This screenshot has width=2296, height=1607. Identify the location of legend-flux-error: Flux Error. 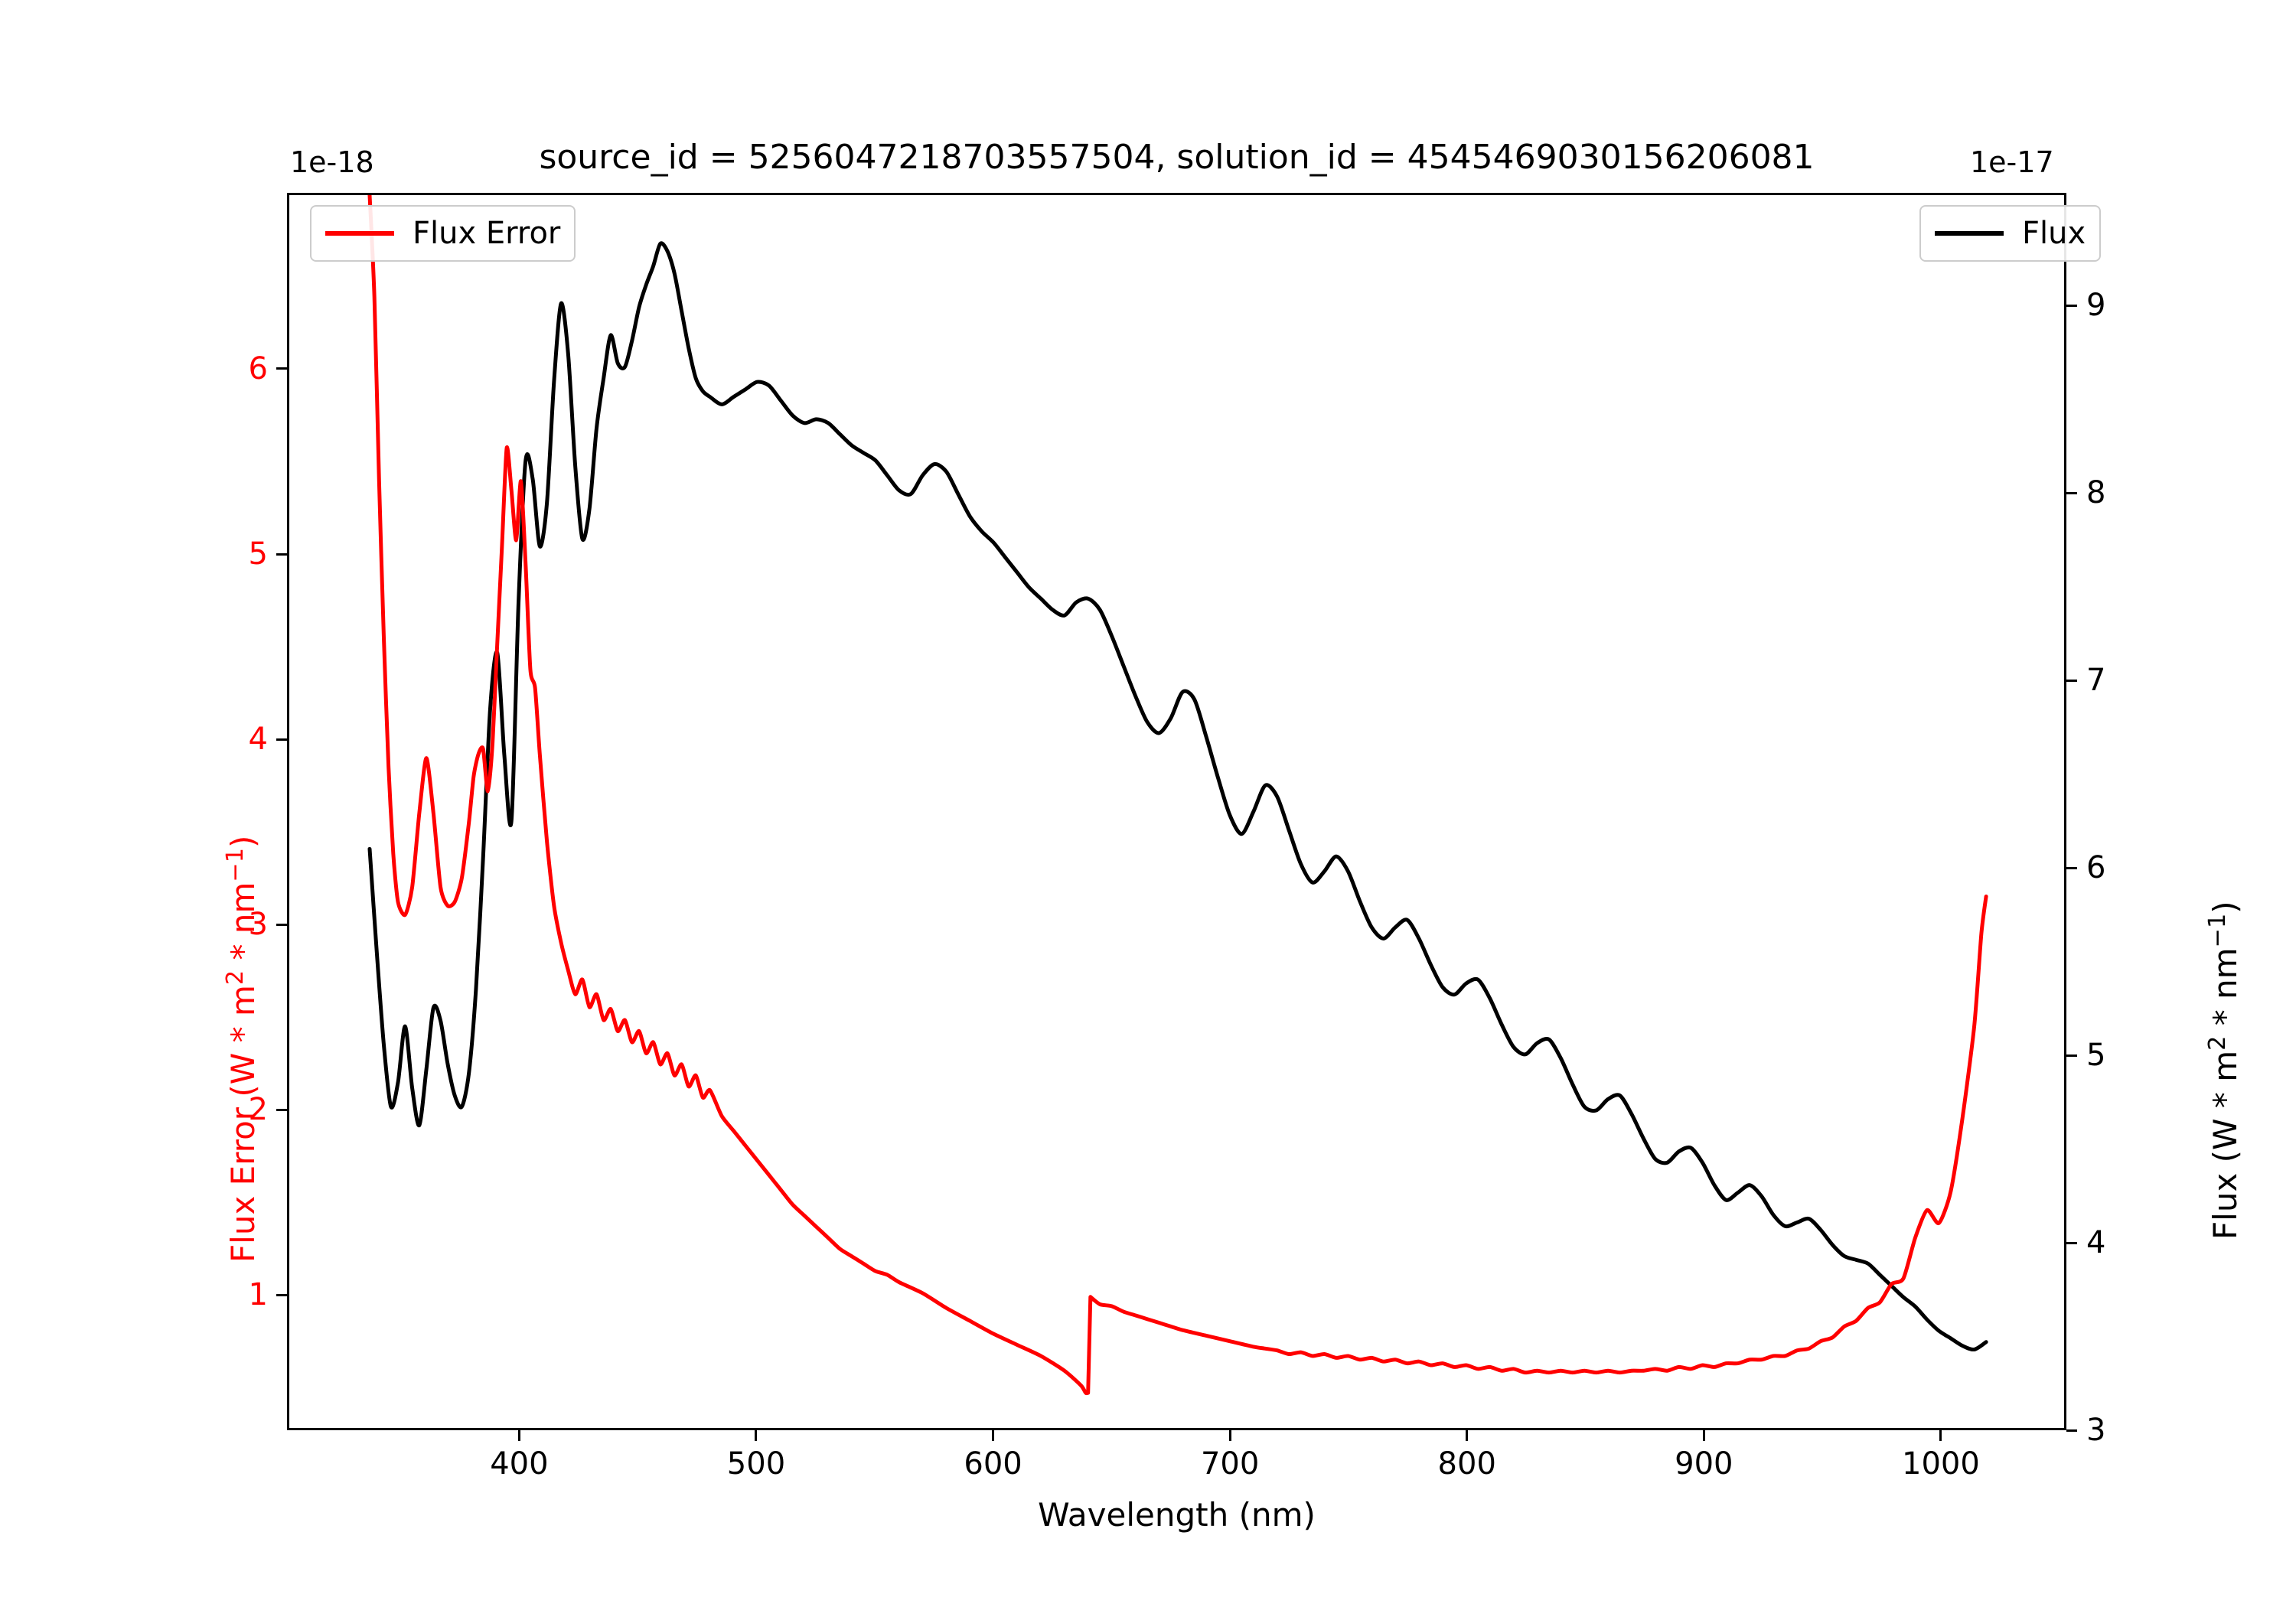
(443, 234).